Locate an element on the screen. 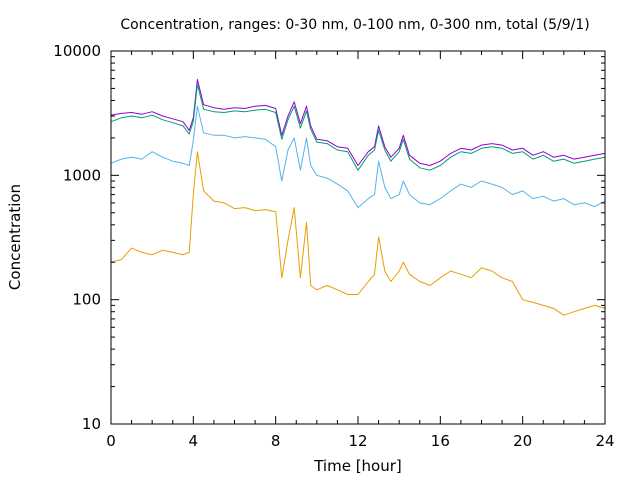  x-tick-label: 16 is located at coordinates (440, 441).